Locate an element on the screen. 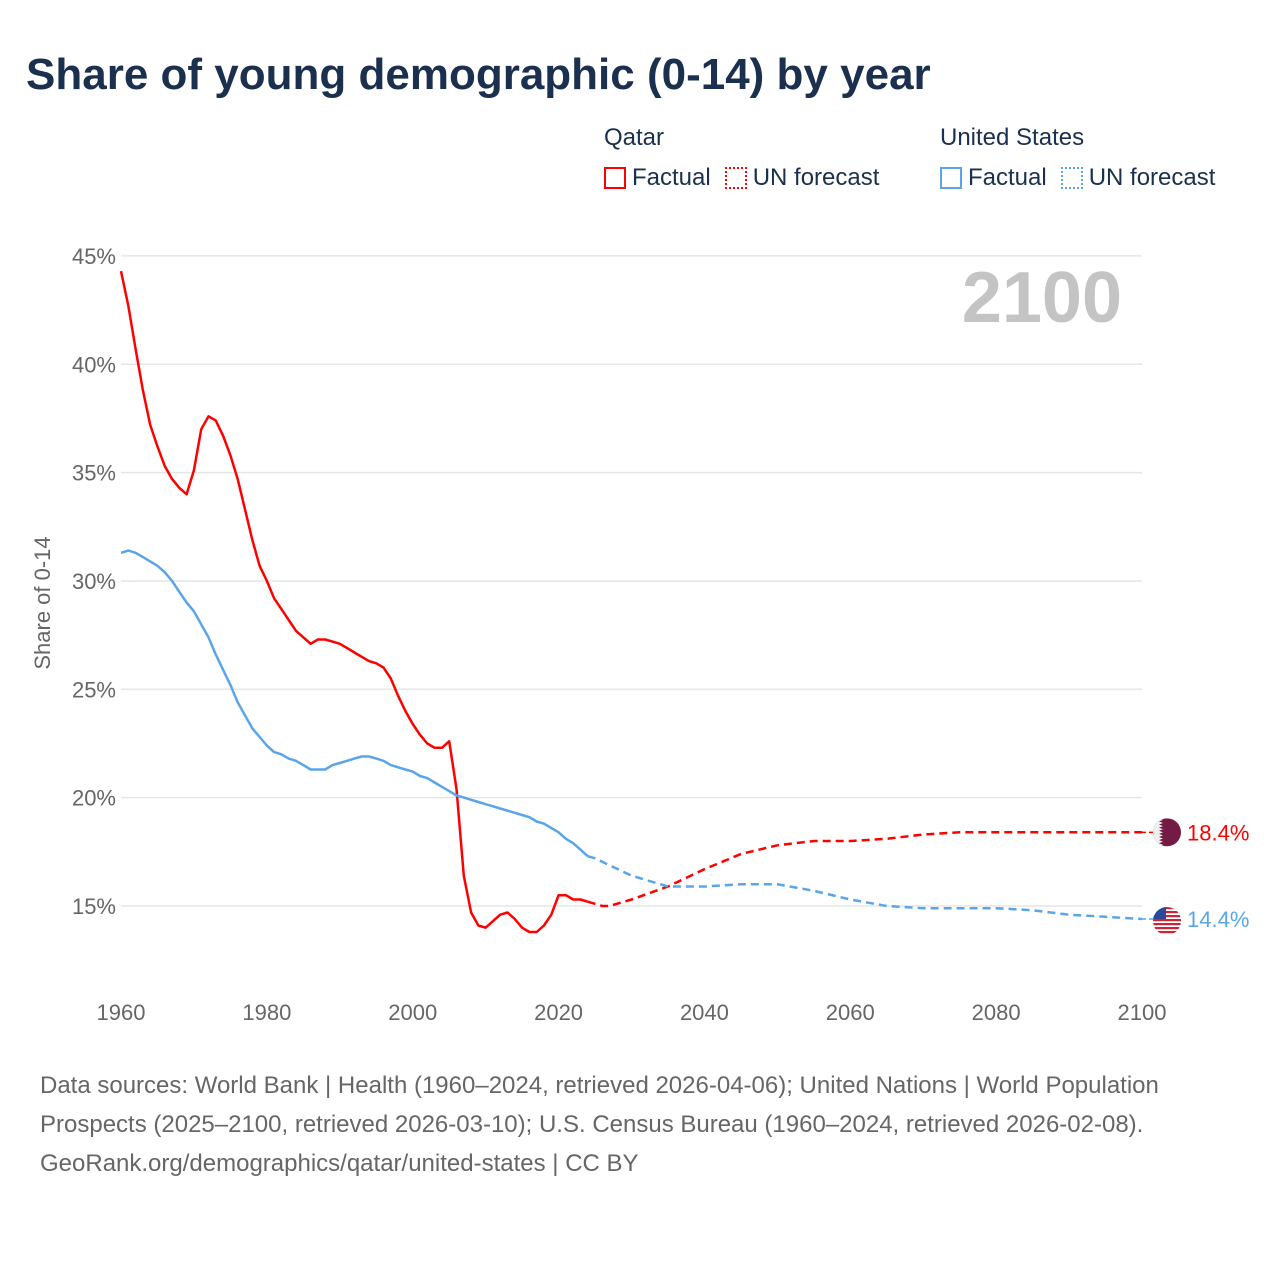  y-tick-label: 40% is located at coordinates (94, 364).